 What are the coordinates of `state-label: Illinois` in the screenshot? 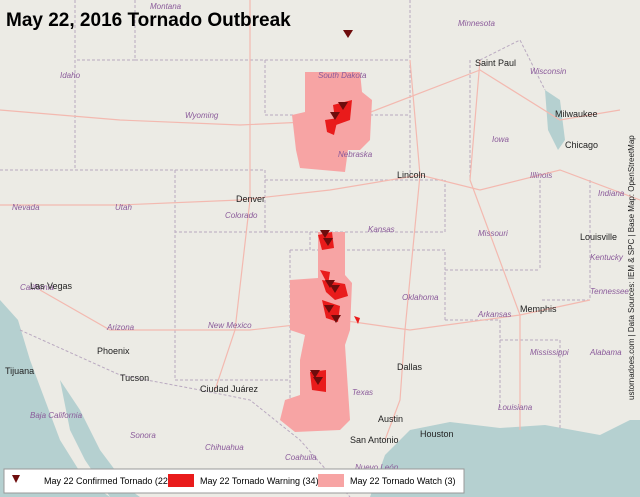 It's located at (541, 175).